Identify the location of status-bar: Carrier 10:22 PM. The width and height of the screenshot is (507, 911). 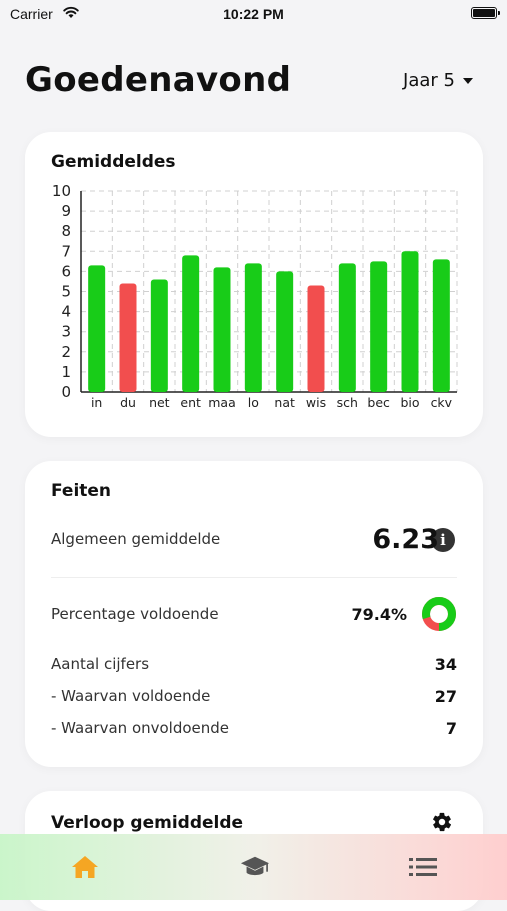
(253, 15).